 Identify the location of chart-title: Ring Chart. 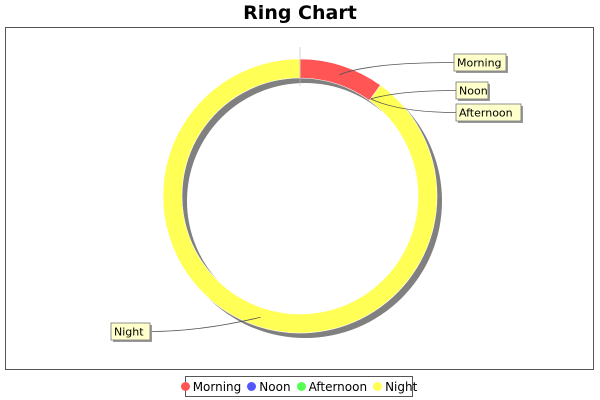
(300, 13).